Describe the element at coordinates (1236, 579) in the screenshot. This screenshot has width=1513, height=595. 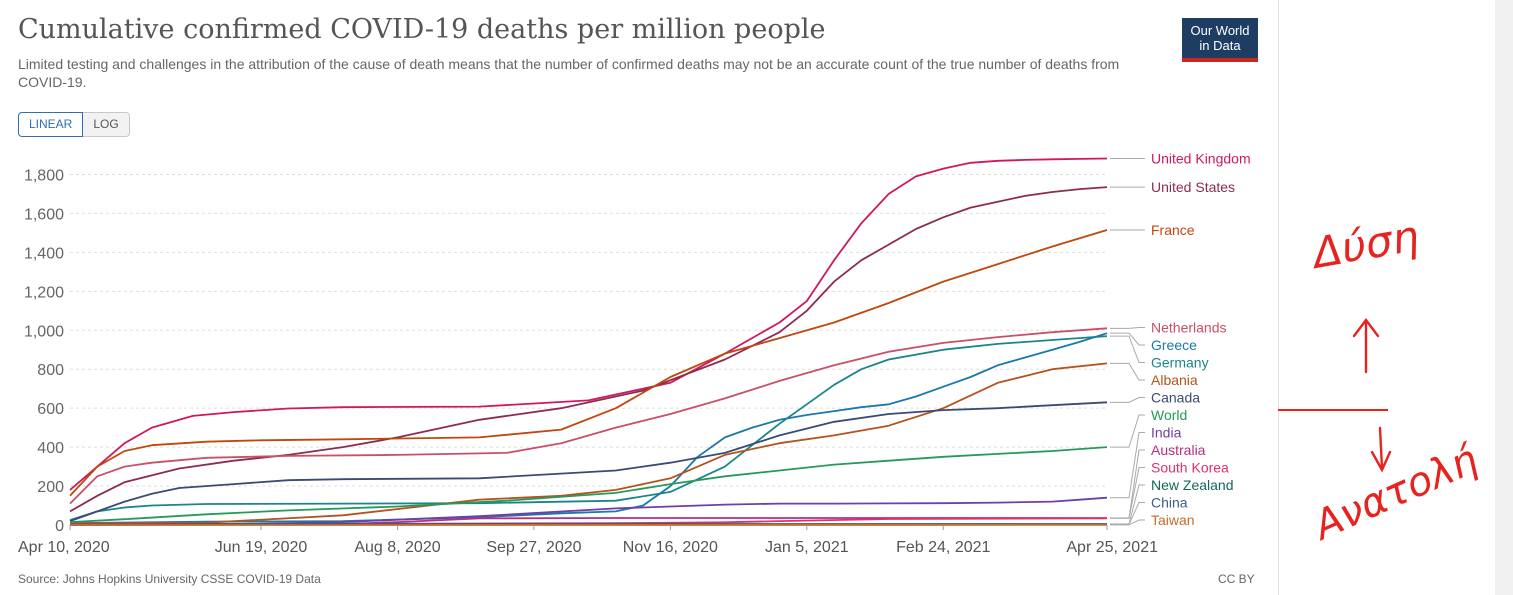
I see `license-note: CC BY` at that location.